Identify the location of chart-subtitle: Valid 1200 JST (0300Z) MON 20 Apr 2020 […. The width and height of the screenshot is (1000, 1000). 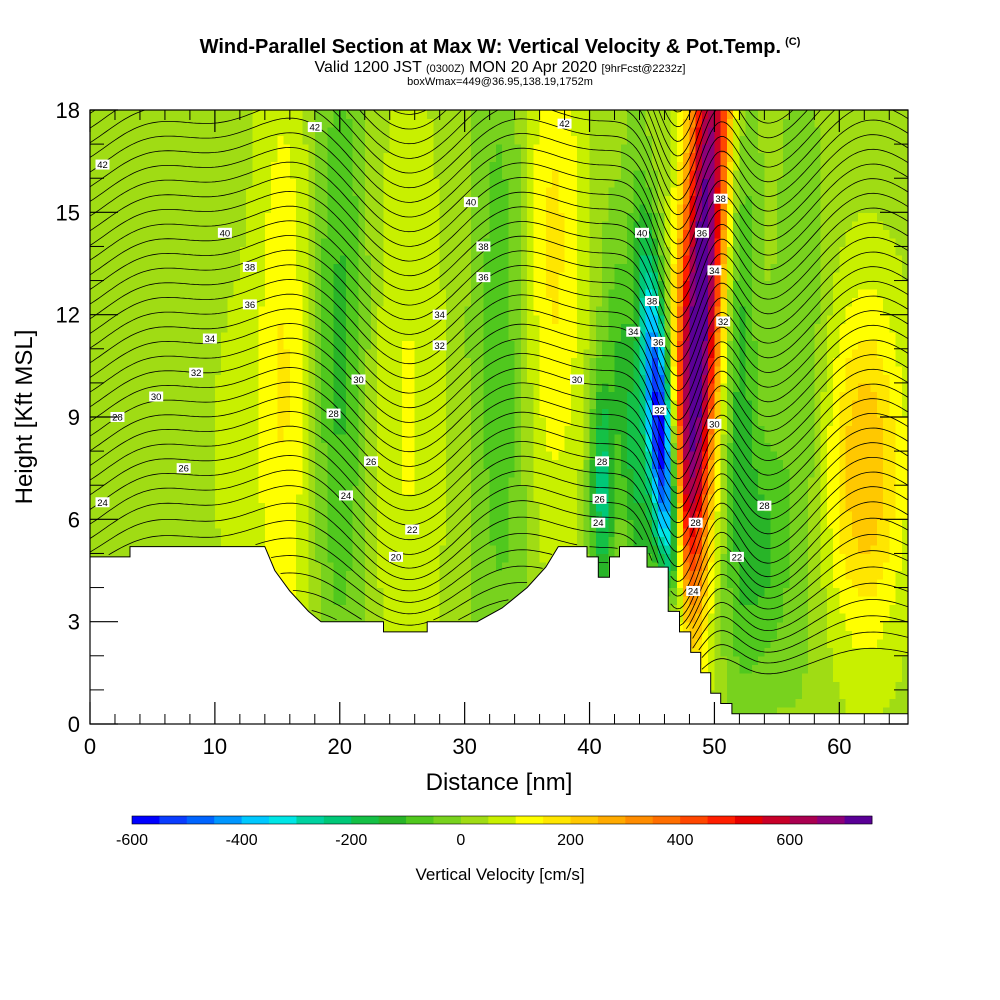
(500, 68).